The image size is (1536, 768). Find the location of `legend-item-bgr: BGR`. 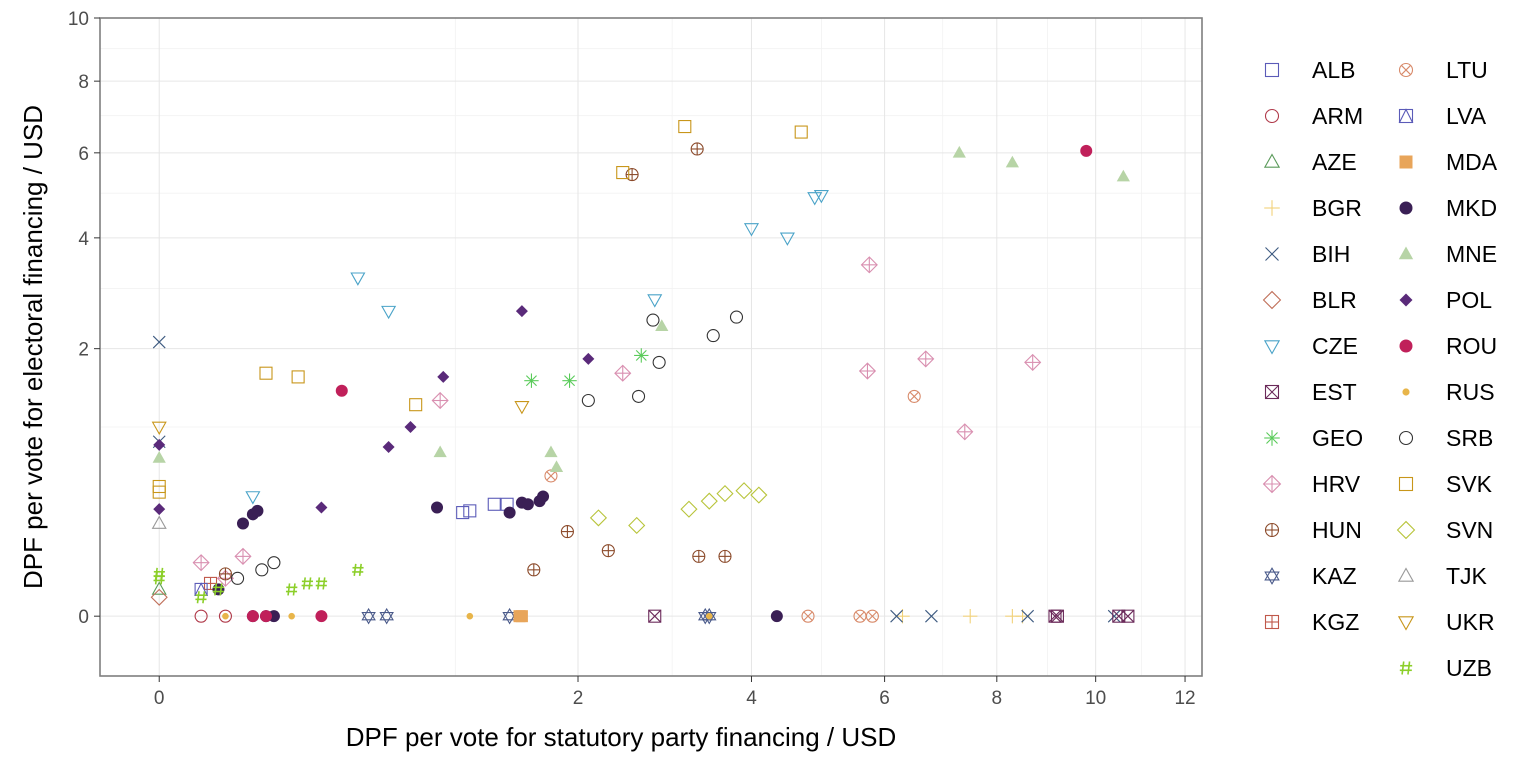

legend-item-bgr: BGR is located at coordinates (1313, 208).